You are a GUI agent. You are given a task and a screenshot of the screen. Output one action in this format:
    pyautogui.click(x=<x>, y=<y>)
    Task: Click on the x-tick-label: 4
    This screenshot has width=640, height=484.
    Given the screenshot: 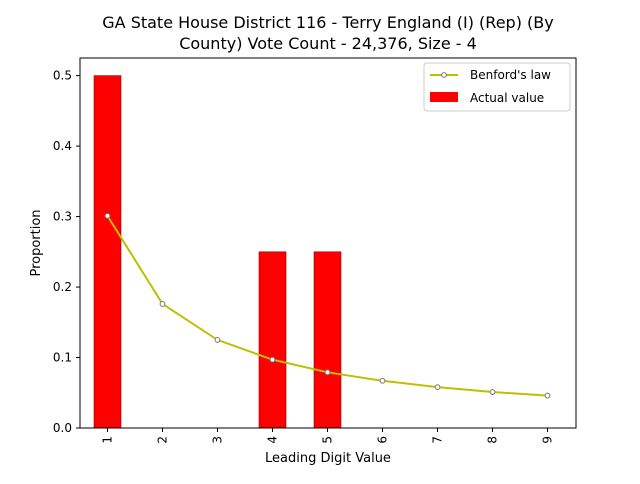 What is the action you would take?
    pyautogui.click(x=273, y=440)
    